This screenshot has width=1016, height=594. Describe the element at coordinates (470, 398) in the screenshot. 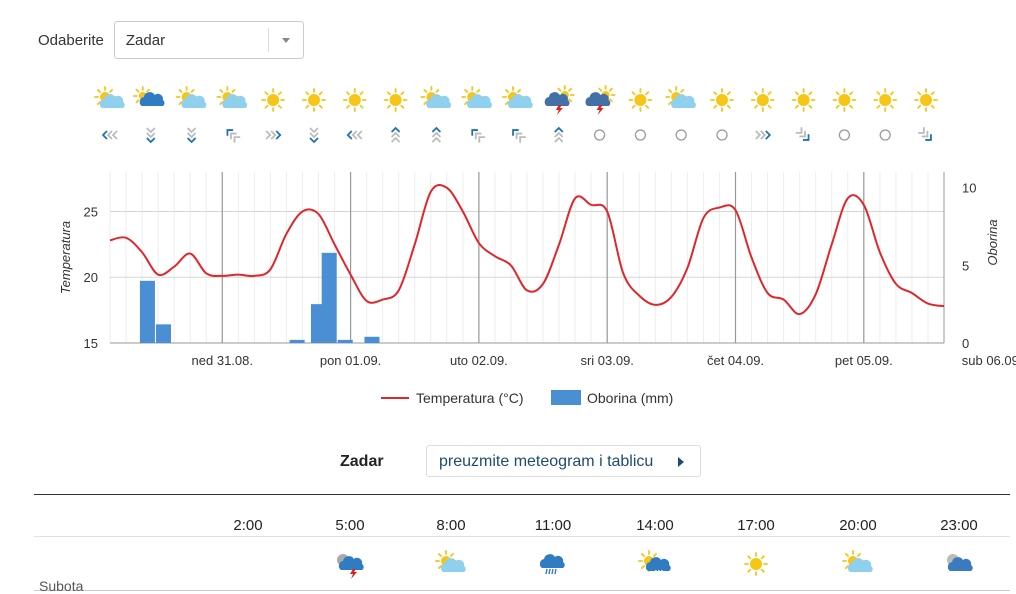

I see `legend-temperature-label: Temperatura (°C)` at that location.